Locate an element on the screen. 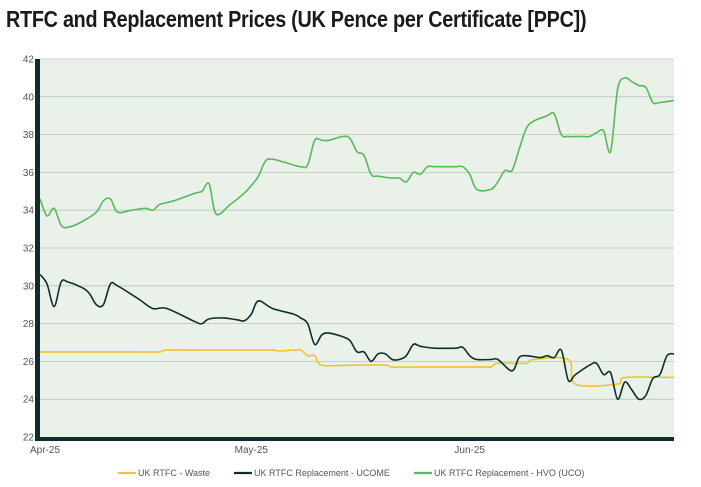 The image size is (701, 487). y-tick-label: 28 is located at coordinates (29, 324).